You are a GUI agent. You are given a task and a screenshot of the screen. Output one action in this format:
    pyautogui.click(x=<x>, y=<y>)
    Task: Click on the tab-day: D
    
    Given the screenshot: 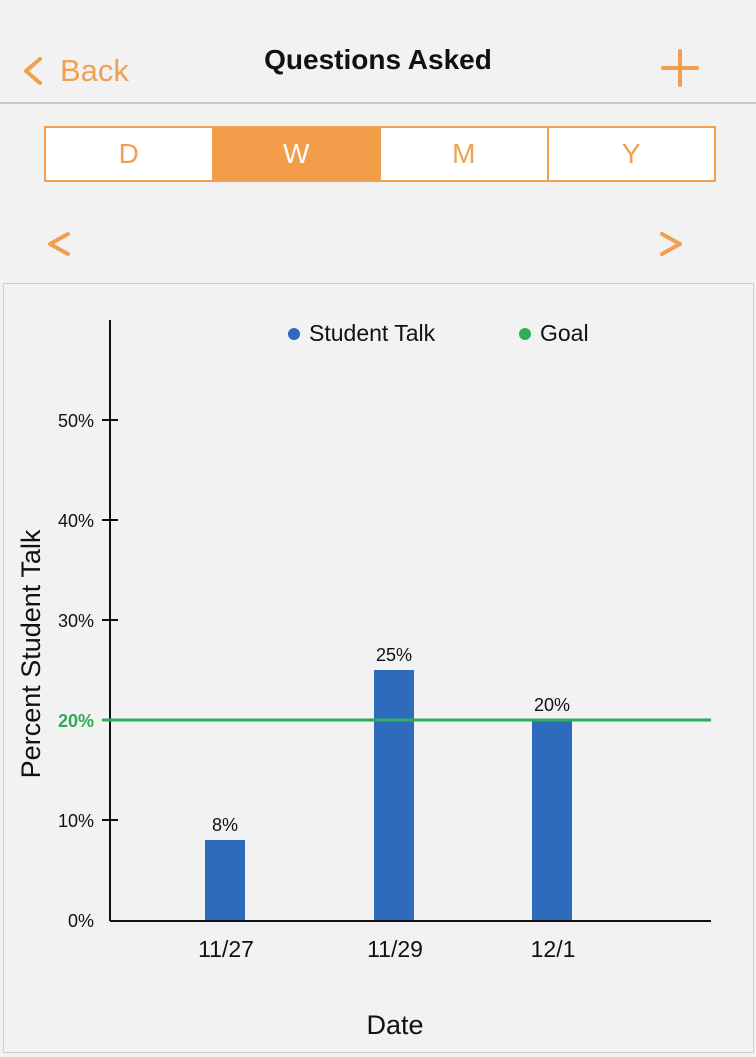 What is the action you would take?
    pyautogui.click(x=129, y=154)
    